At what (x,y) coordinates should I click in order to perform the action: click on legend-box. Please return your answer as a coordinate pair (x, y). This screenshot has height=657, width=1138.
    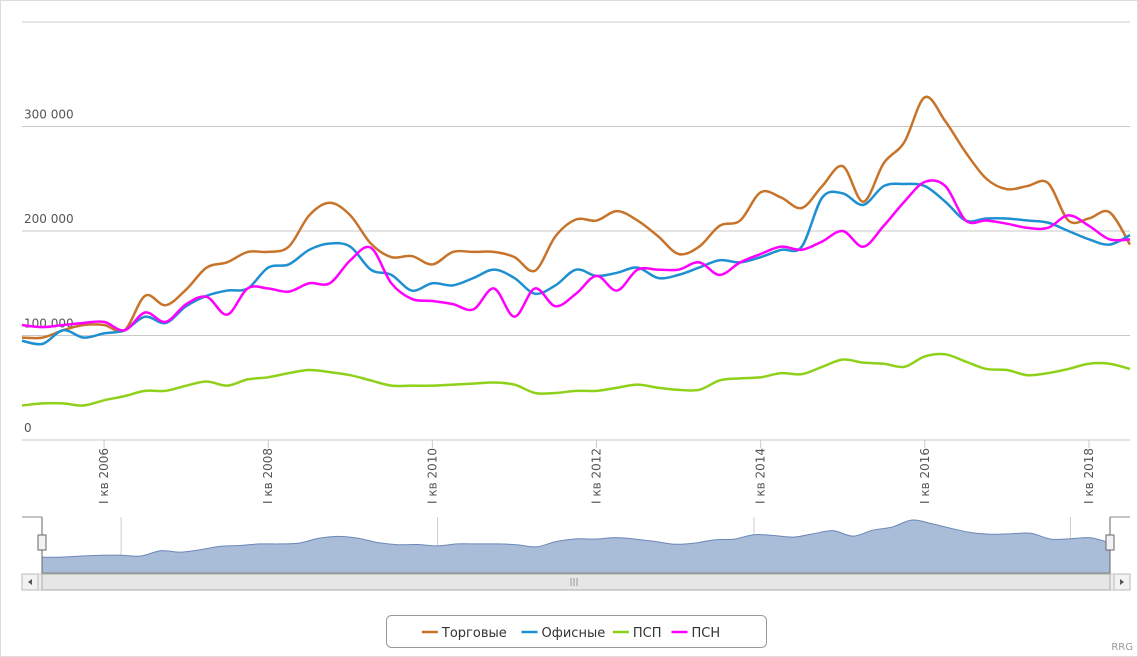
    Looking at the image, I should click on (576, 631).